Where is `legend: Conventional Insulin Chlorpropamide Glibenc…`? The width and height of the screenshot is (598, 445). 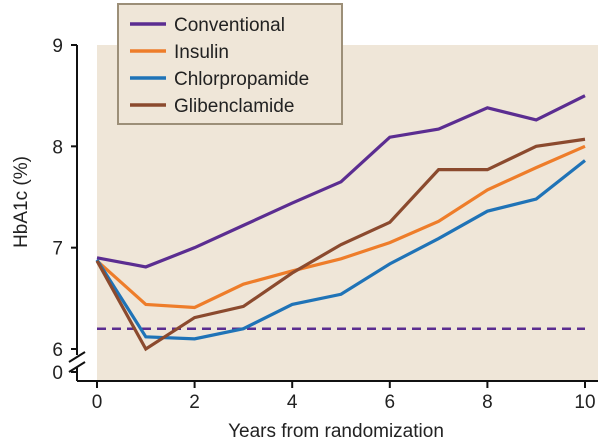 legend: Conventional Insulin Chlorpropamide Glibenc… is located at coordinates (230, 64).